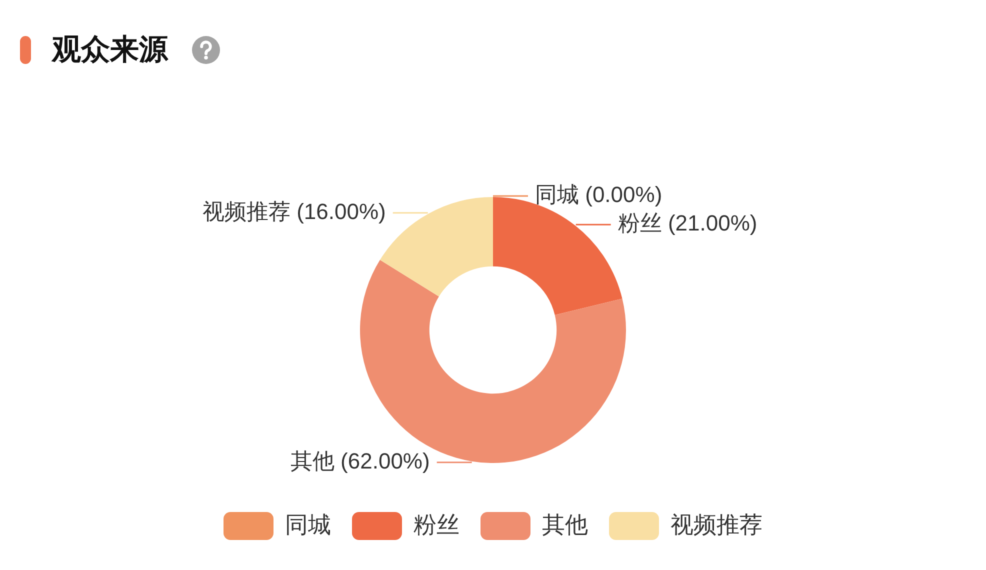 Image resolution: width=986 pixels, height=570 pixels. Describe the element at coordinates (308, 524) in the screenshot. I see `legend-label: 同城` at that location.